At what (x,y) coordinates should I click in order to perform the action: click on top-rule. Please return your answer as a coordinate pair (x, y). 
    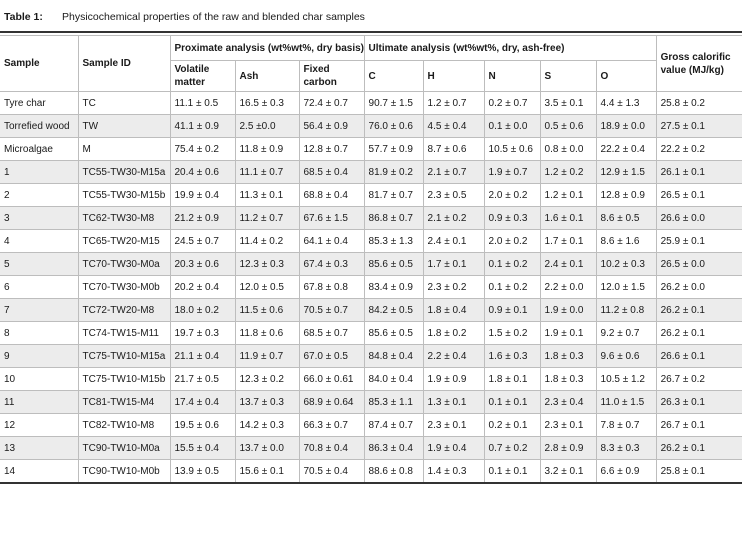
    Looking at the image, I should click on (371, 32).